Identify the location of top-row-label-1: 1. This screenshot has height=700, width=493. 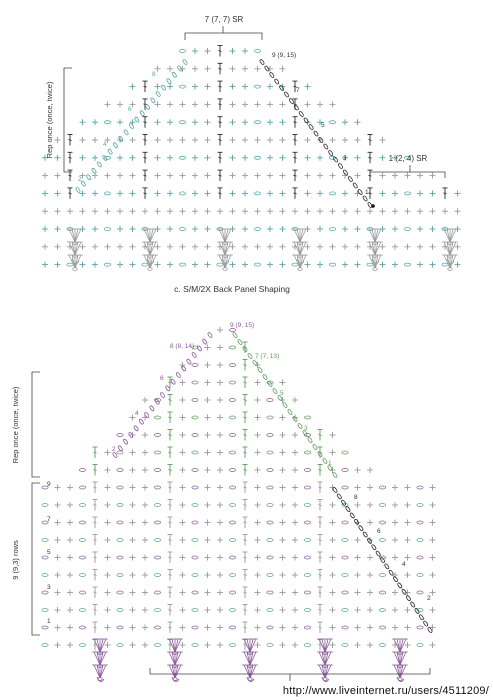
(367, 192).